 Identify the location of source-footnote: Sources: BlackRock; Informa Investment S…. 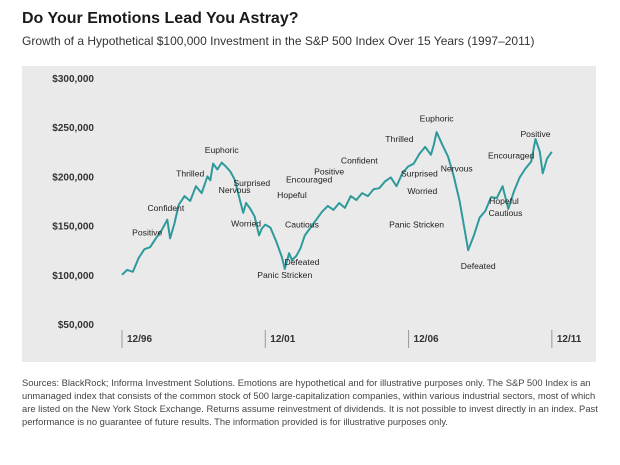
(310, 402).